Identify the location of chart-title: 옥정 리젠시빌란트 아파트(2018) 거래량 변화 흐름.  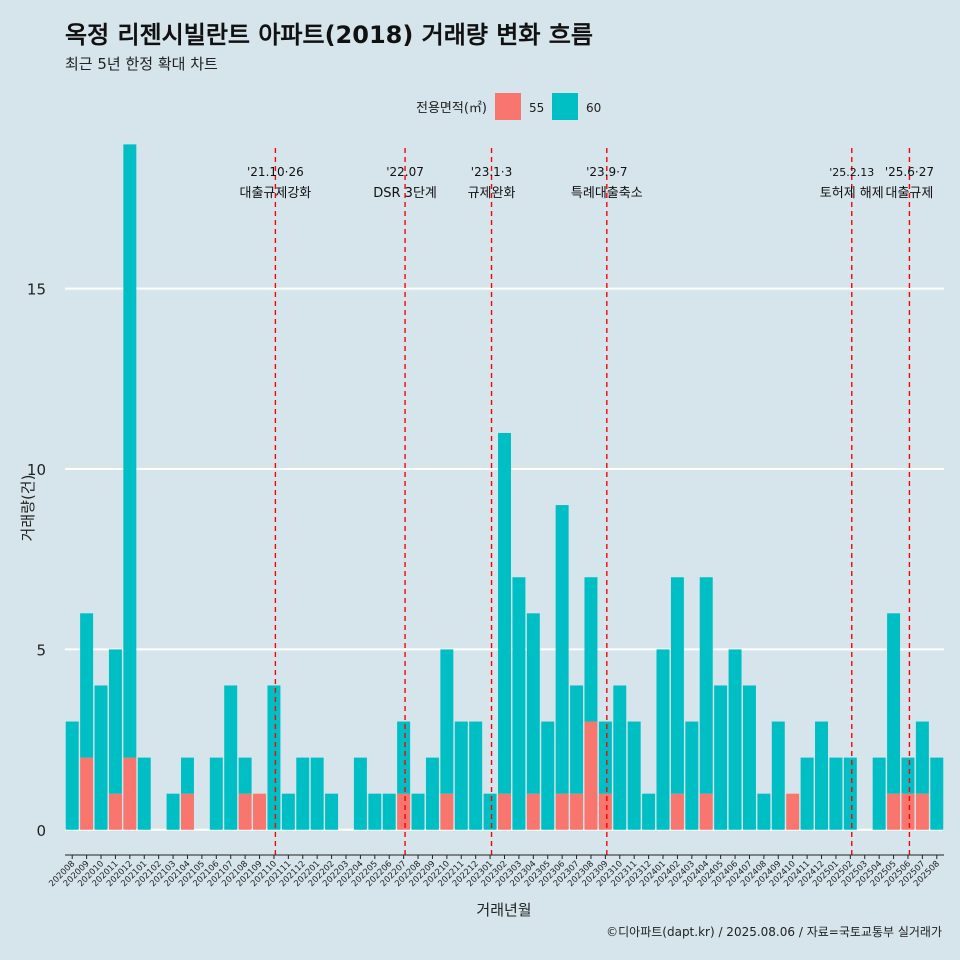
(329, 35).